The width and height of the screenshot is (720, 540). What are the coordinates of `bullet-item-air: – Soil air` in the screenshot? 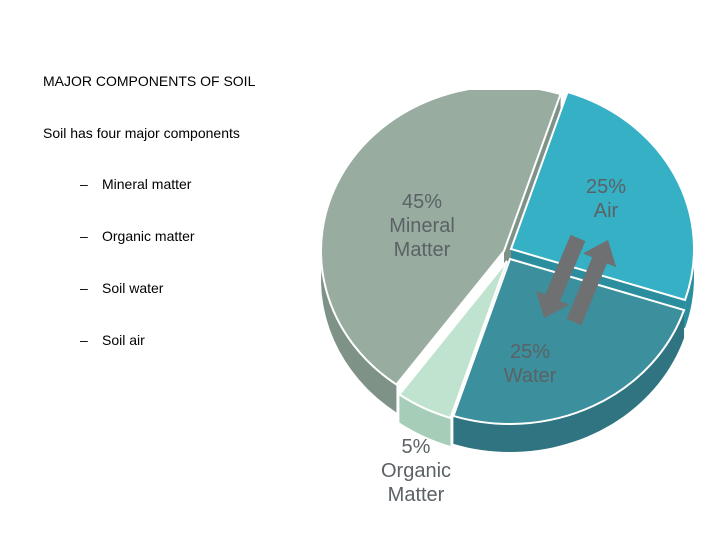 It's located at (137, 358).